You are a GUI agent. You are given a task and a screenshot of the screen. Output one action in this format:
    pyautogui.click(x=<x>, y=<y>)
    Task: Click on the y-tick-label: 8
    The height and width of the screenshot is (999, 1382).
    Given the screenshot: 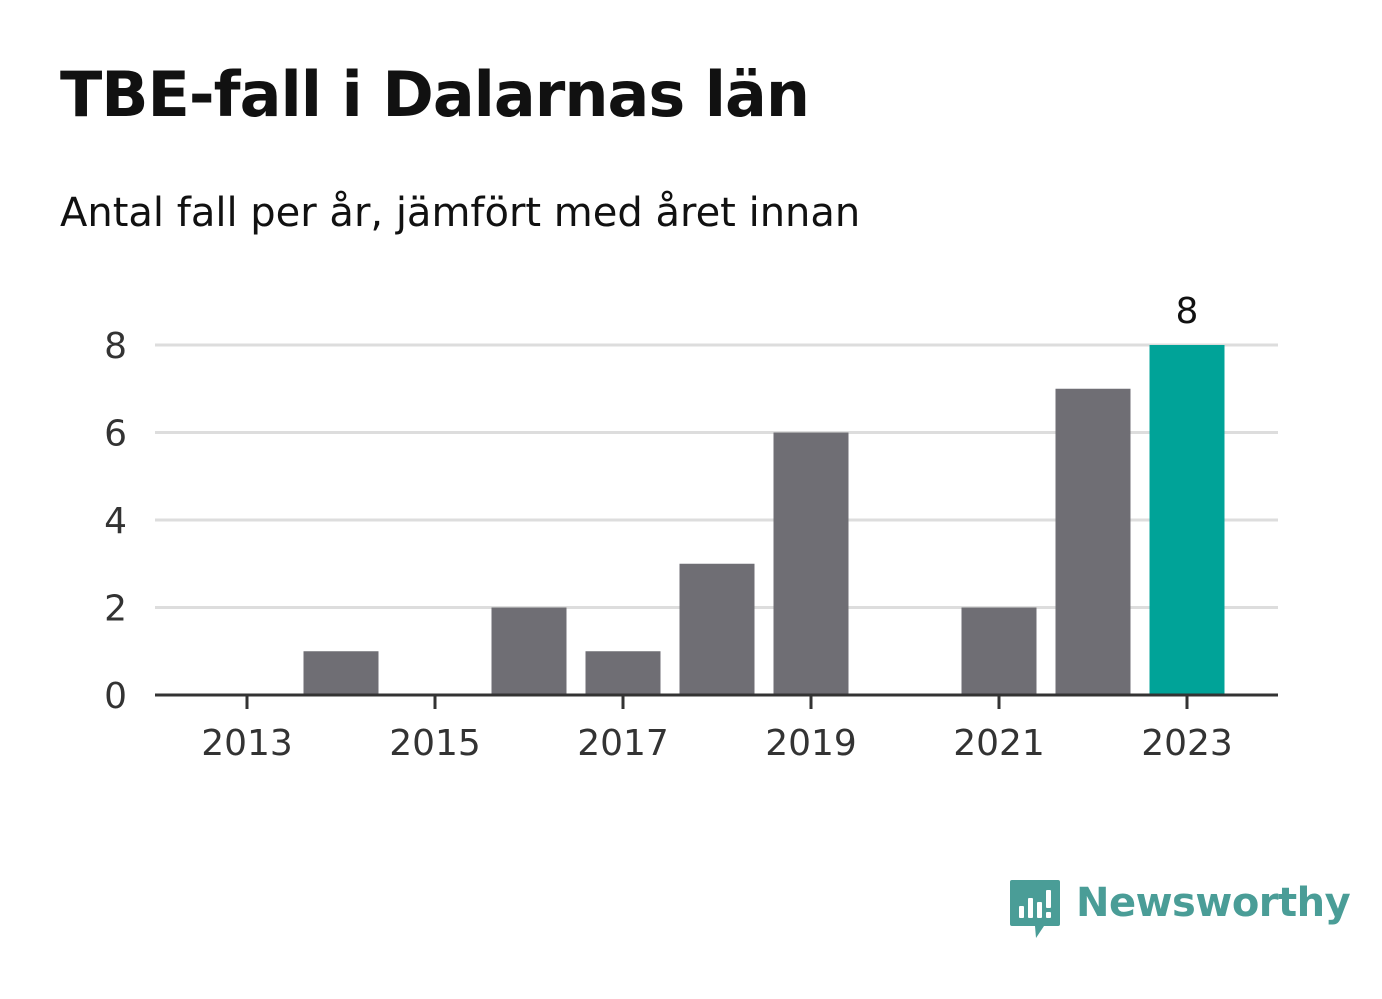 What is the action you would take?
    pyautogui.click(x=115, y=346)
    